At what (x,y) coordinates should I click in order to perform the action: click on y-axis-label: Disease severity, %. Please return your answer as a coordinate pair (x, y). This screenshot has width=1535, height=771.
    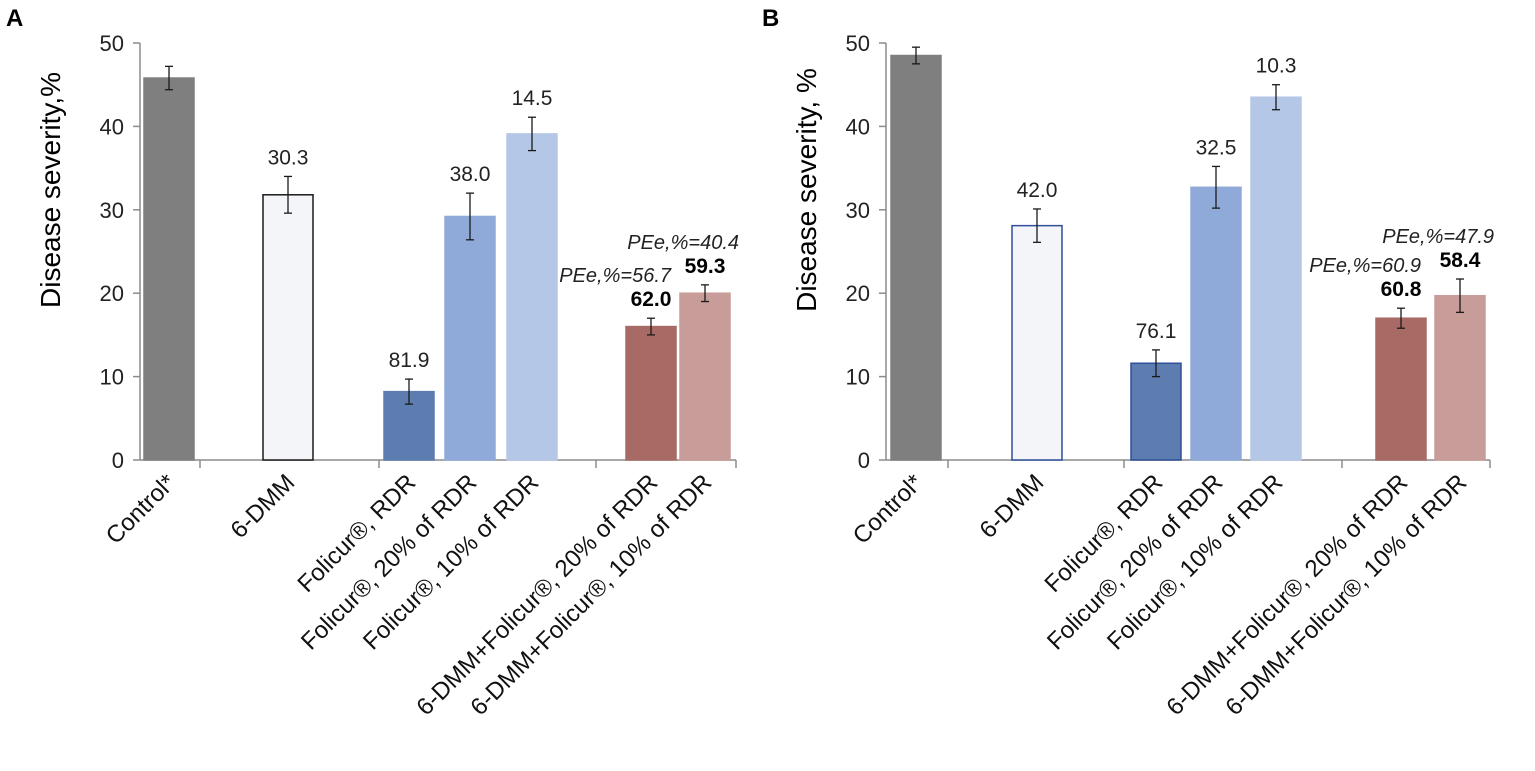
    Looking at the image, I should click on (806, 190).